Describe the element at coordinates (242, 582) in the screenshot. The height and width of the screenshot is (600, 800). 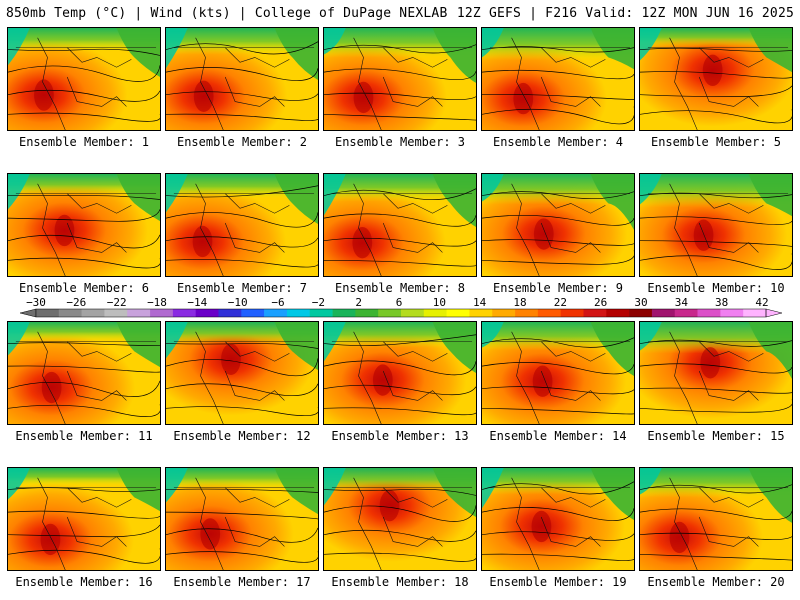
I see `ensemble-member-label: Ensemble Member: 17` at that location.